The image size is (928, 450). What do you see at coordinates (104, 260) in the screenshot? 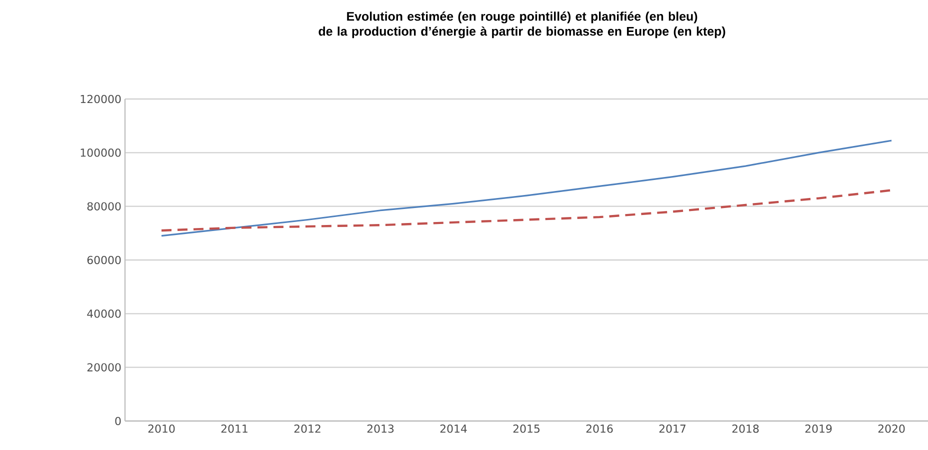
I see `y-tick-label: 60000` at bounding box center [104, 260].